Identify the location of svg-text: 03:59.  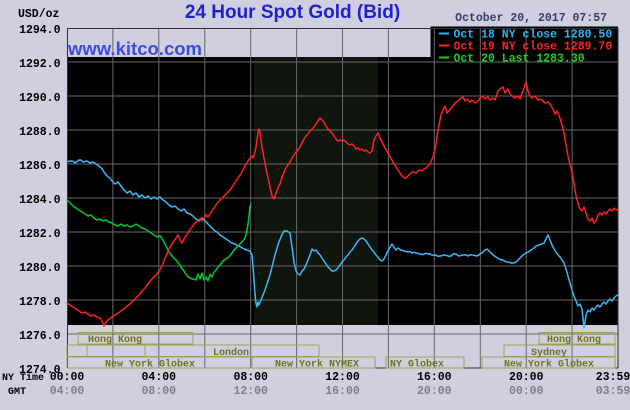
(613, 391).